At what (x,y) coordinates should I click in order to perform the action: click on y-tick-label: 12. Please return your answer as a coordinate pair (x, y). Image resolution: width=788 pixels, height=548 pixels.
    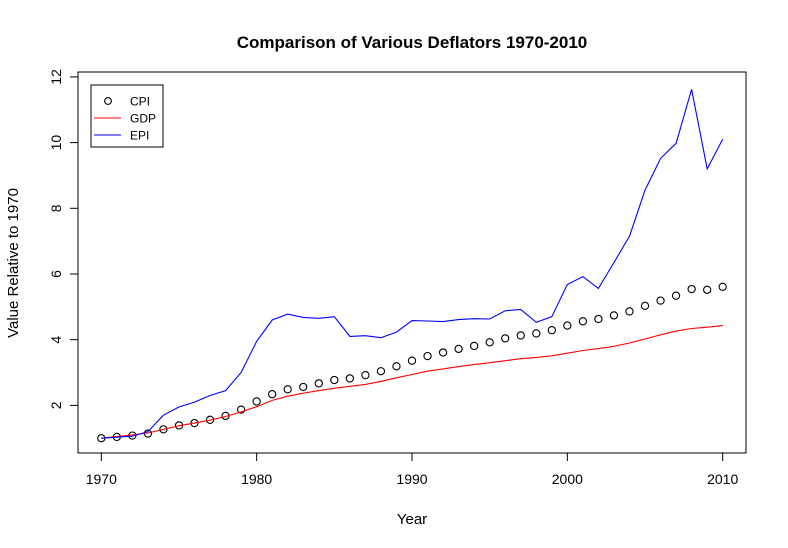
    Looking at the image, I should click on (56, 77).